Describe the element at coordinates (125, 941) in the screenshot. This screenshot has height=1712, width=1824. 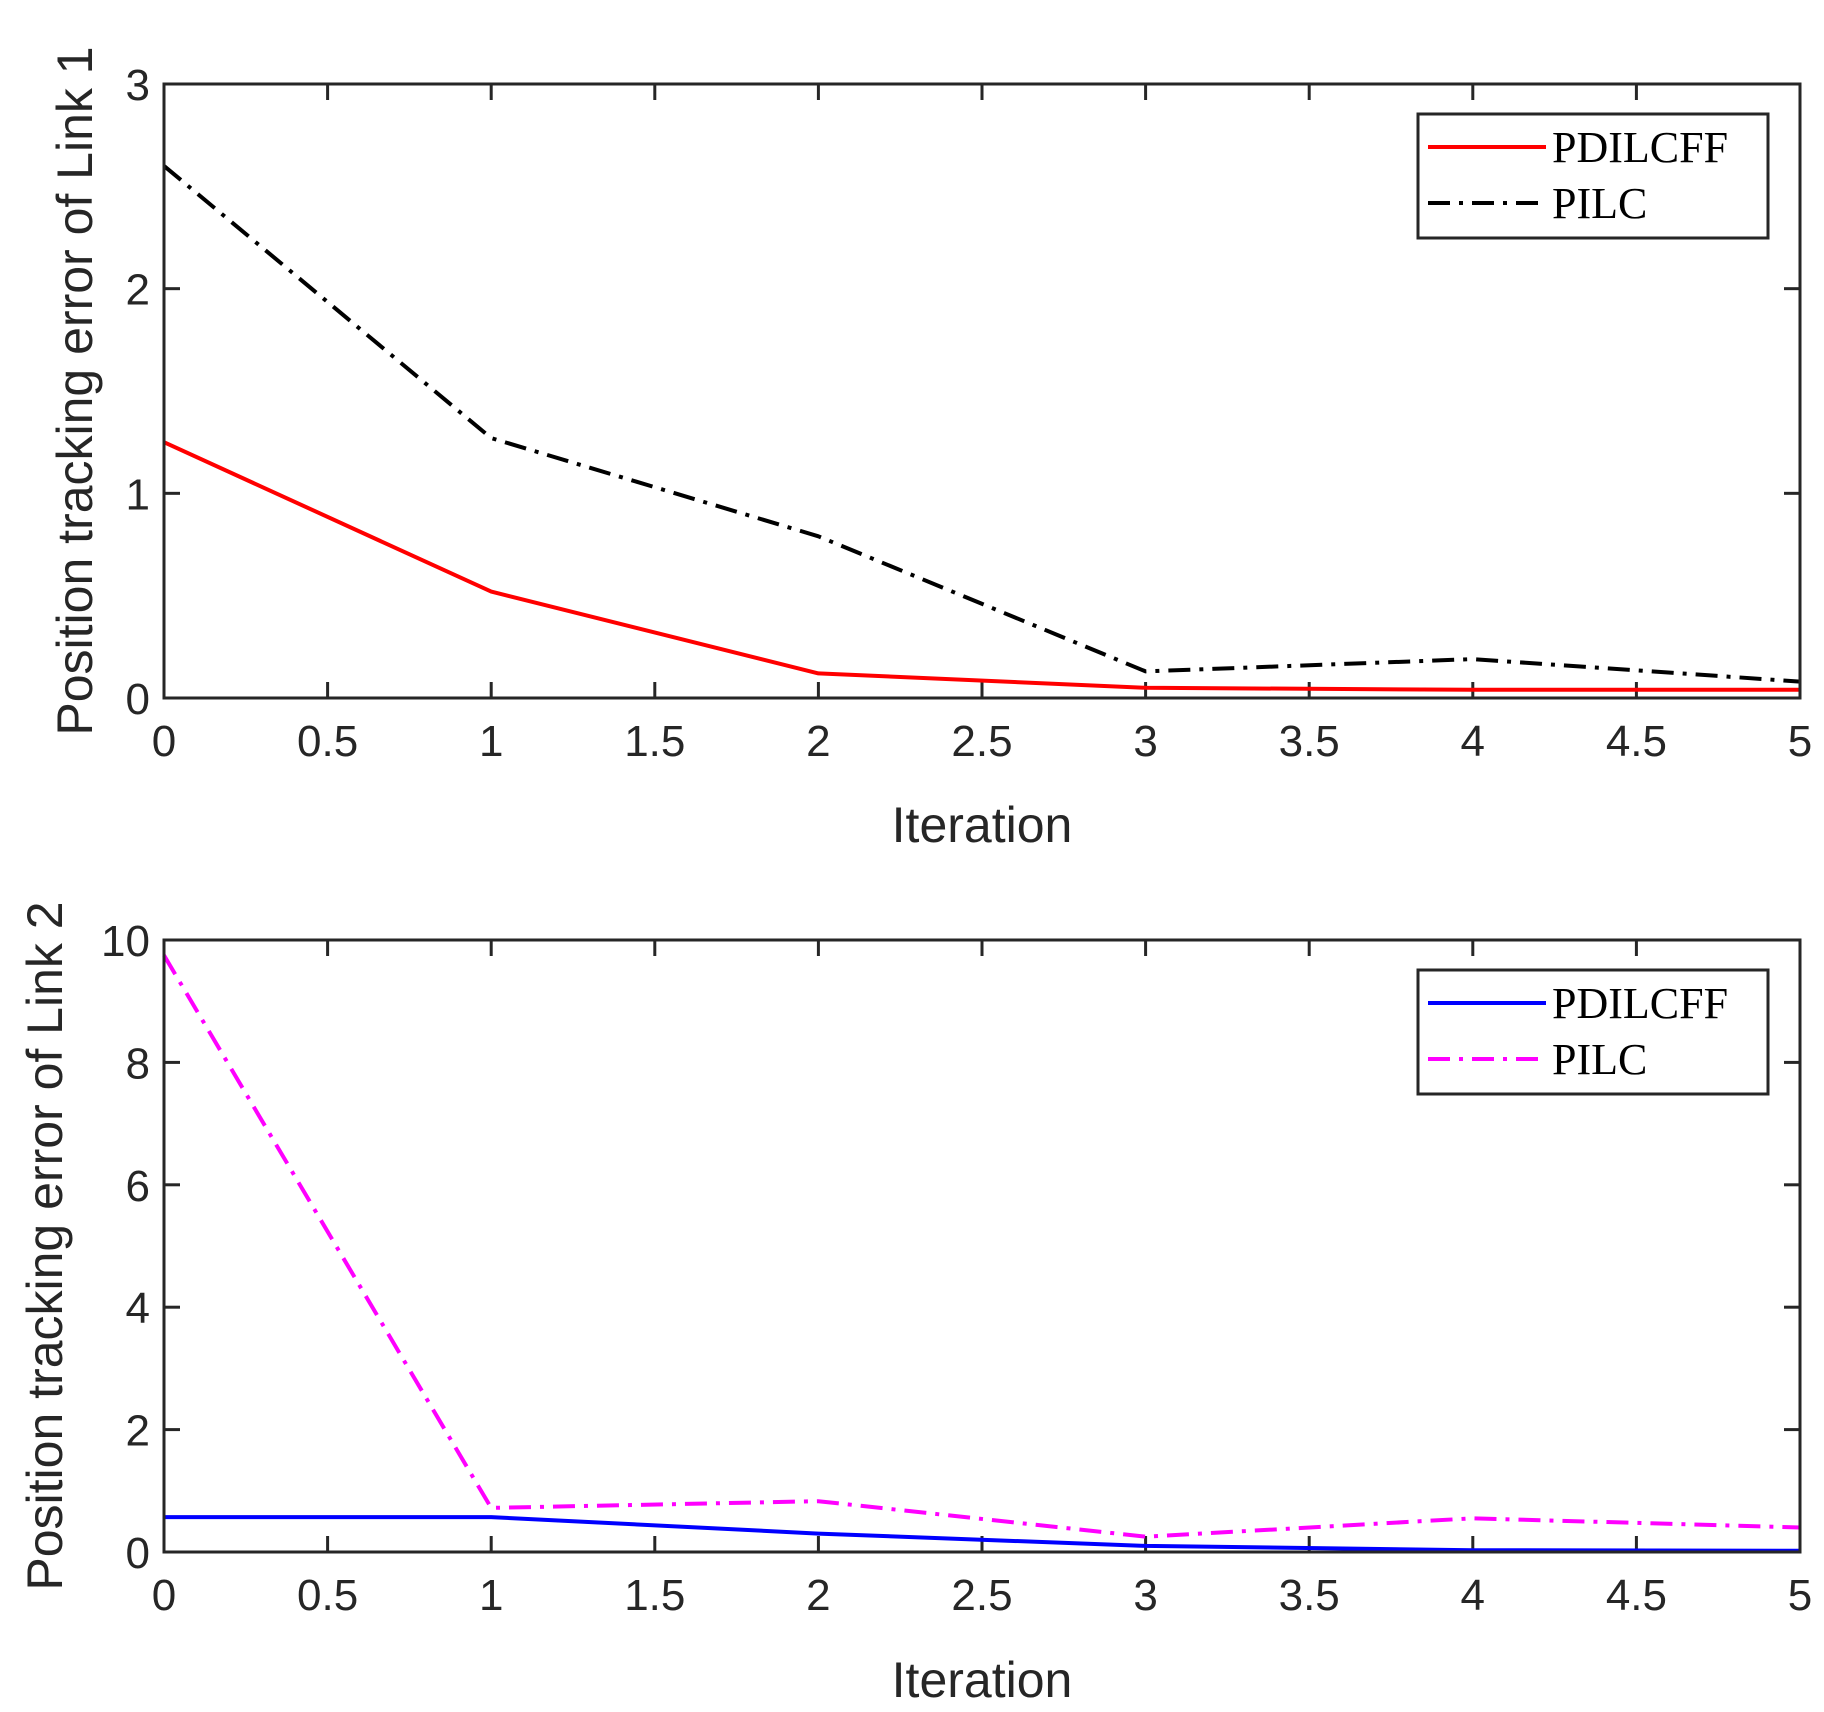
I see `y-tick-label: 10` at that location.